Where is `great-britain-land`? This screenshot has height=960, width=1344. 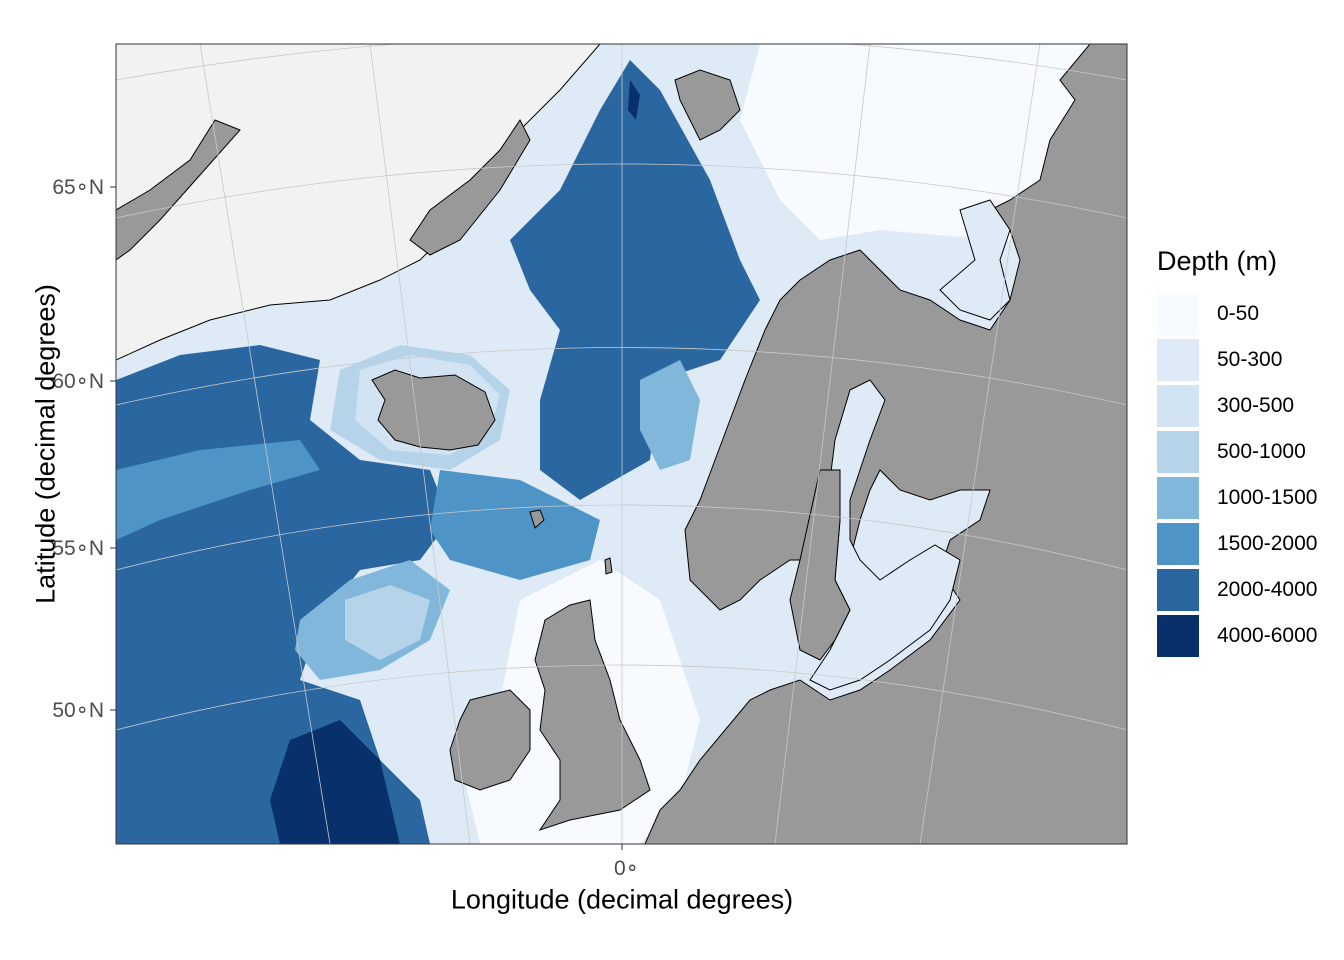 great-britain-land is located at coordinates (592, 715).